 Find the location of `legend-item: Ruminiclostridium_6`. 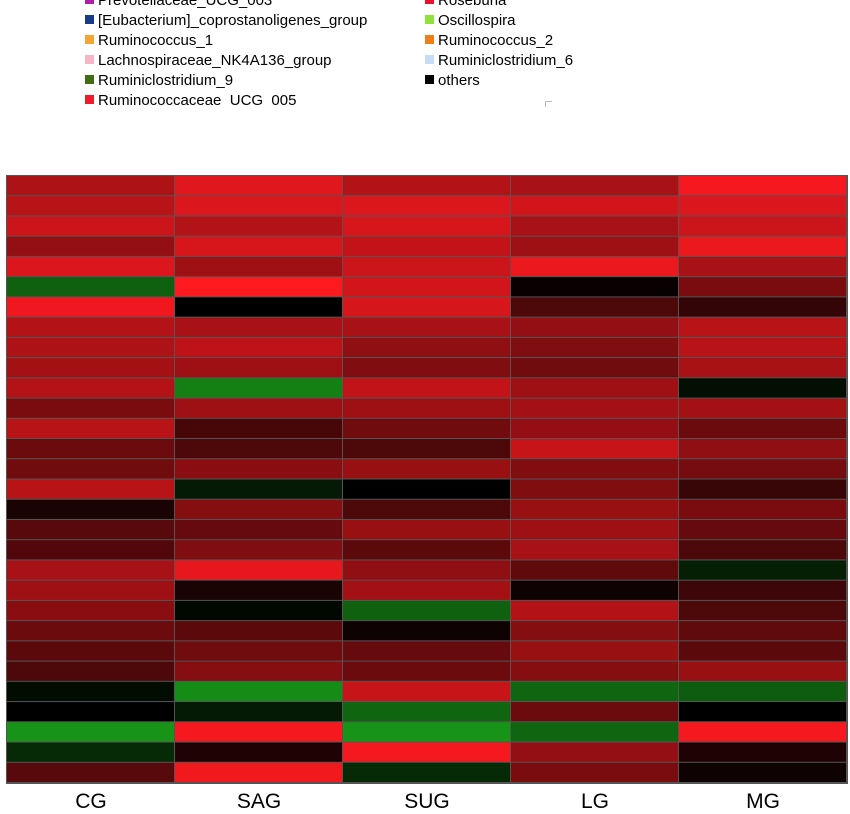

legend-item: Ruminiclostridium_6 is located at coordinates (499, 61).